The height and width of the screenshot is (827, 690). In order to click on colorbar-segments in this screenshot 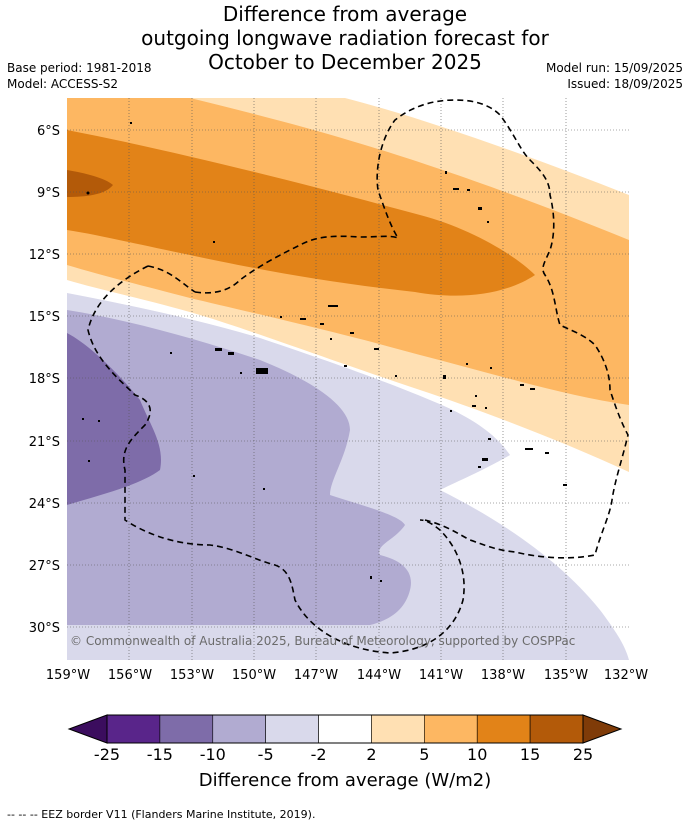, I will do `click(345, 729)`.